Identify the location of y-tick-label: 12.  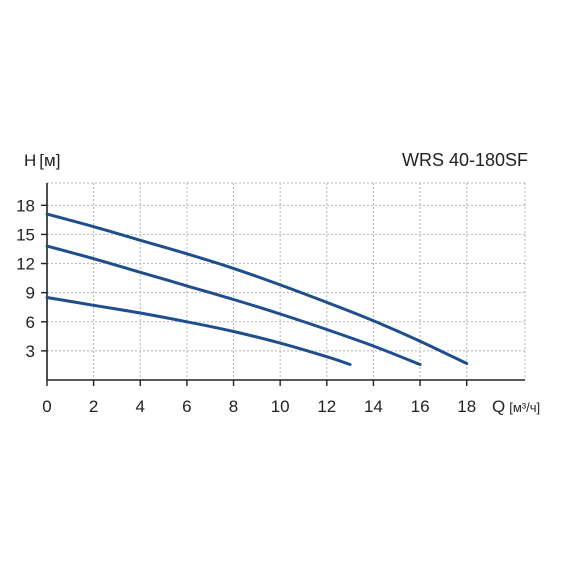
(25, 264).